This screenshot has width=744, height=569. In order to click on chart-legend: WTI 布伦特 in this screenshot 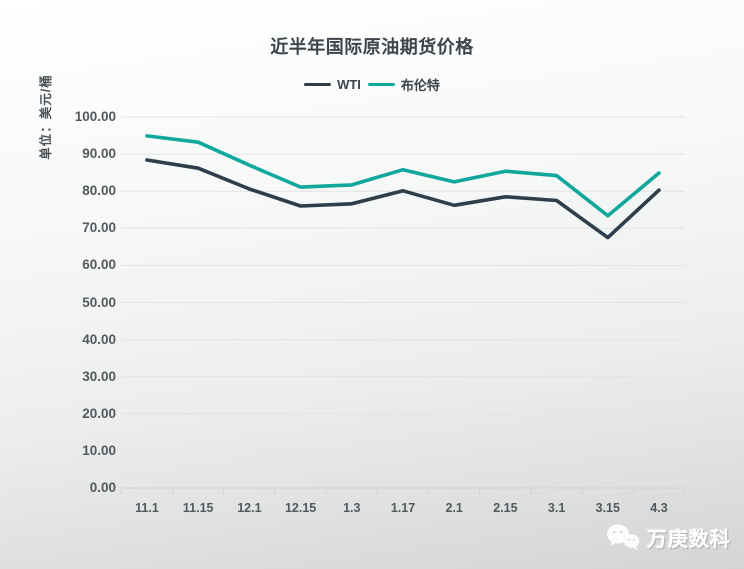, I will do `click(372, 84)`.